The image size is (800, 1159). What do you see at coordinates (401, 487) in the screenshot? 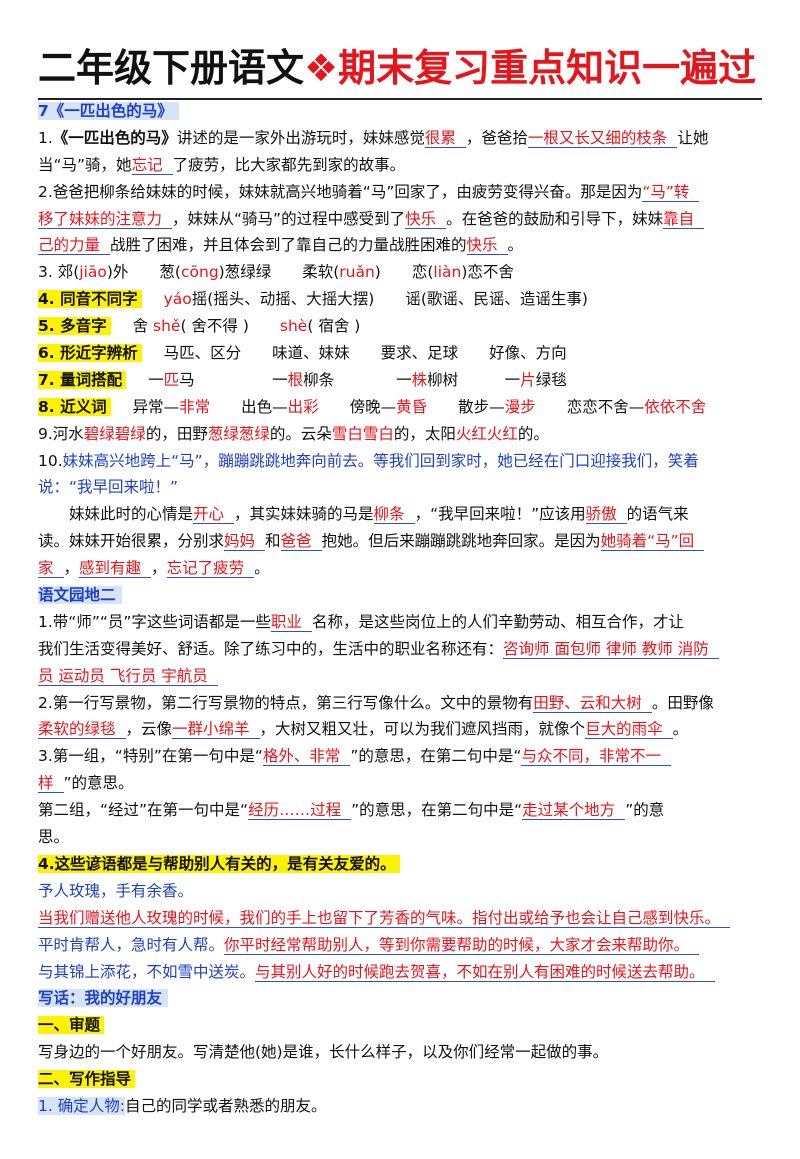
I see `text-line: 说：“我早回来啦！”` at bounding box center [401, 487].